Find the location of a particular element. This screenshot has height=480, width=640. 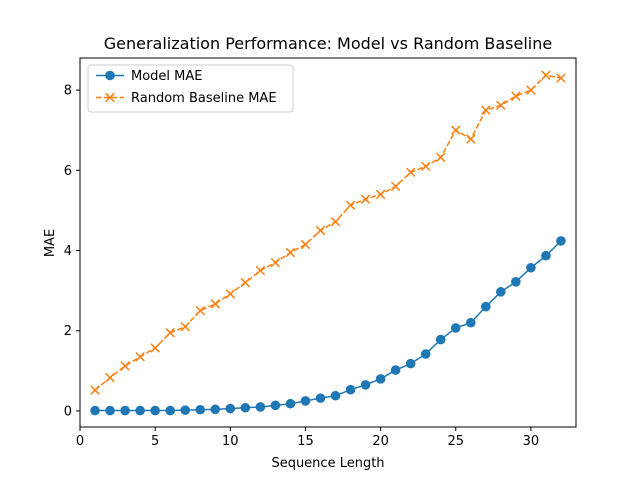

y-axis: 0 2 4 6 8 is located at coordinates (72, 251).